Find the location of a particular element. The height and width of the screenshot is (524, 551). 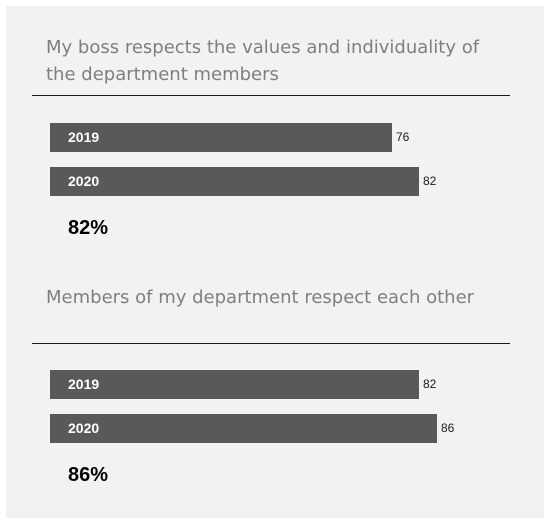

chart-1-bar-2019: 2019 is located at coordinates (221, 137).